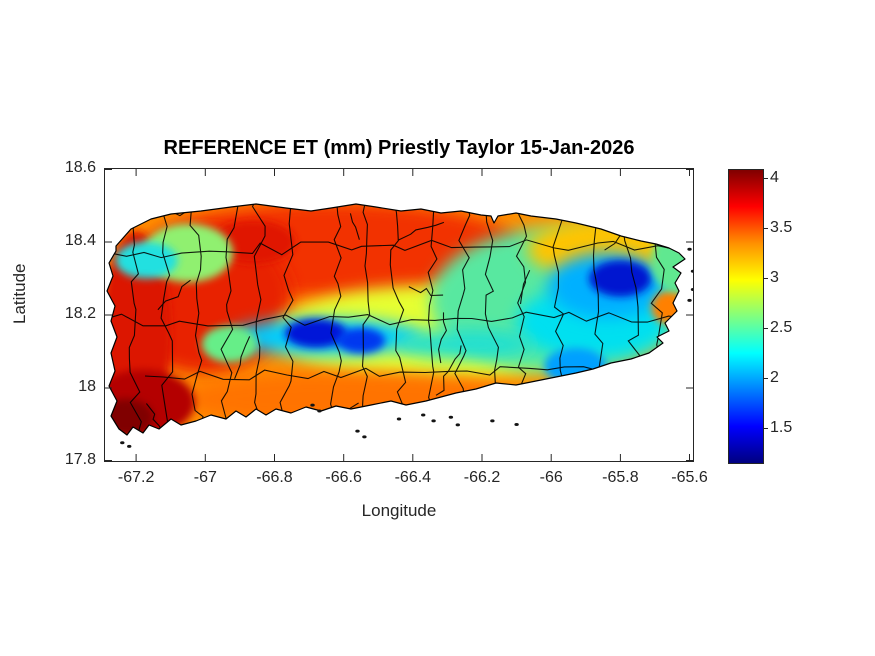 The image size is (875, 656). Describe the element at coordinates (274, 477) in the screenshot. I see `x-tick-label: -66.8` at that location.